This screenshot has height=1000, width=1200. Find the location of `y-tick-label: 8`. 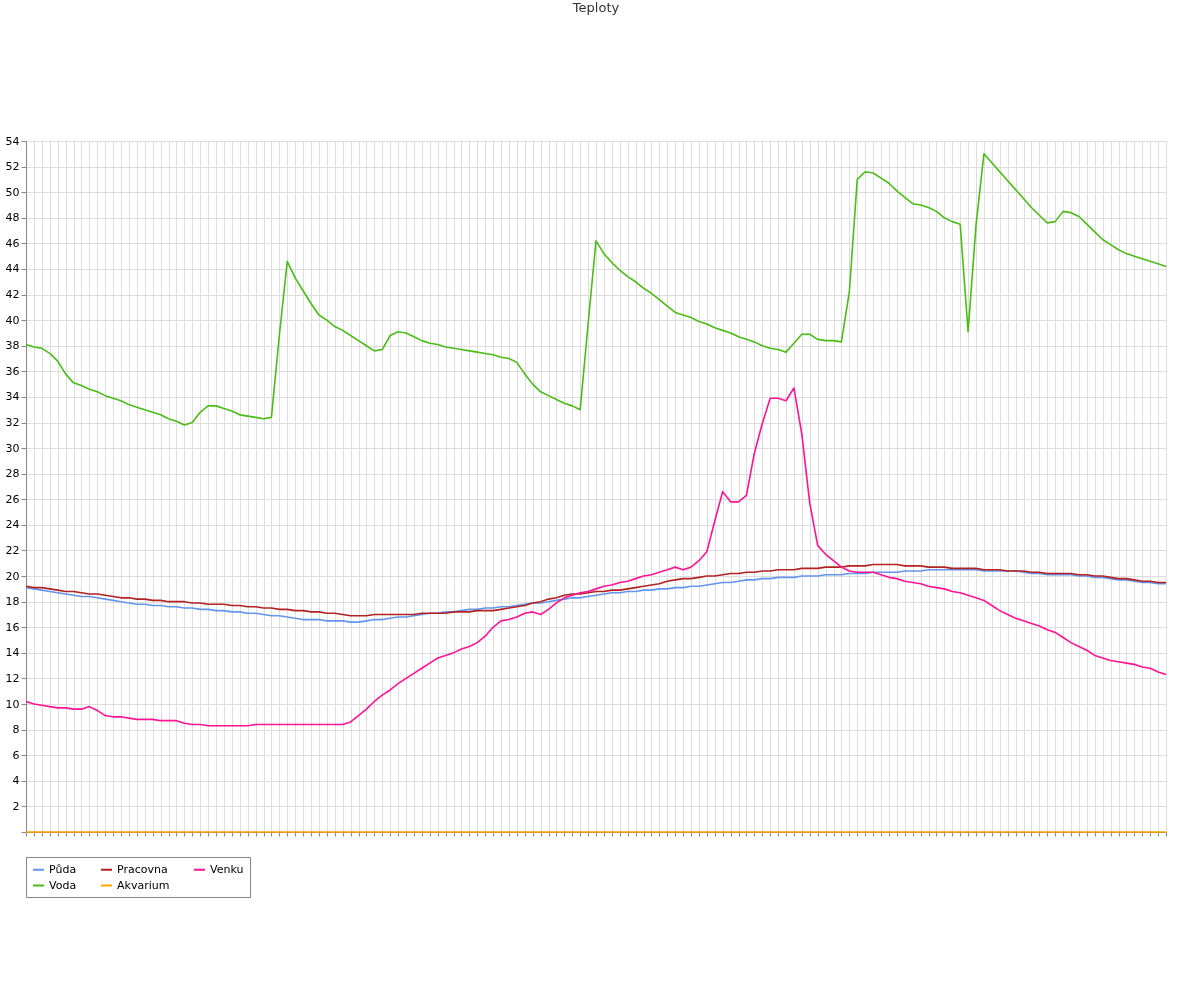

y-tick-label: 8 is located at coordinates (16, 730).